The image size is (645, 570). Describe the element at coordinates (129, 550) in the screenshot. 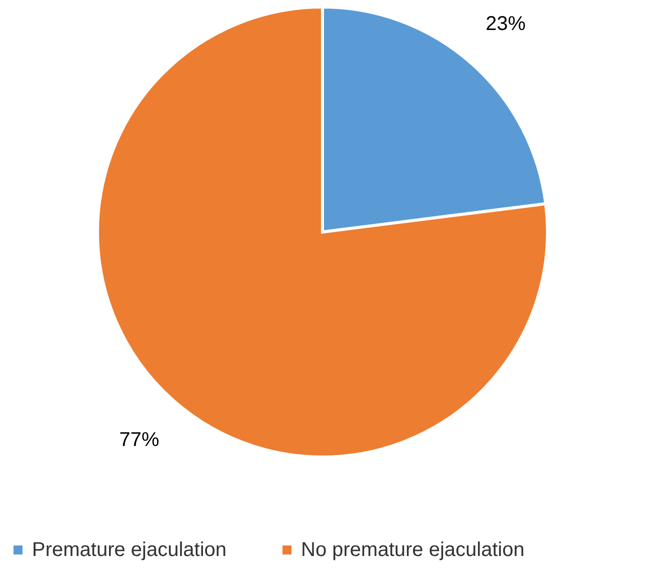

I see `legend-label: Premature ejaculation` at that location.